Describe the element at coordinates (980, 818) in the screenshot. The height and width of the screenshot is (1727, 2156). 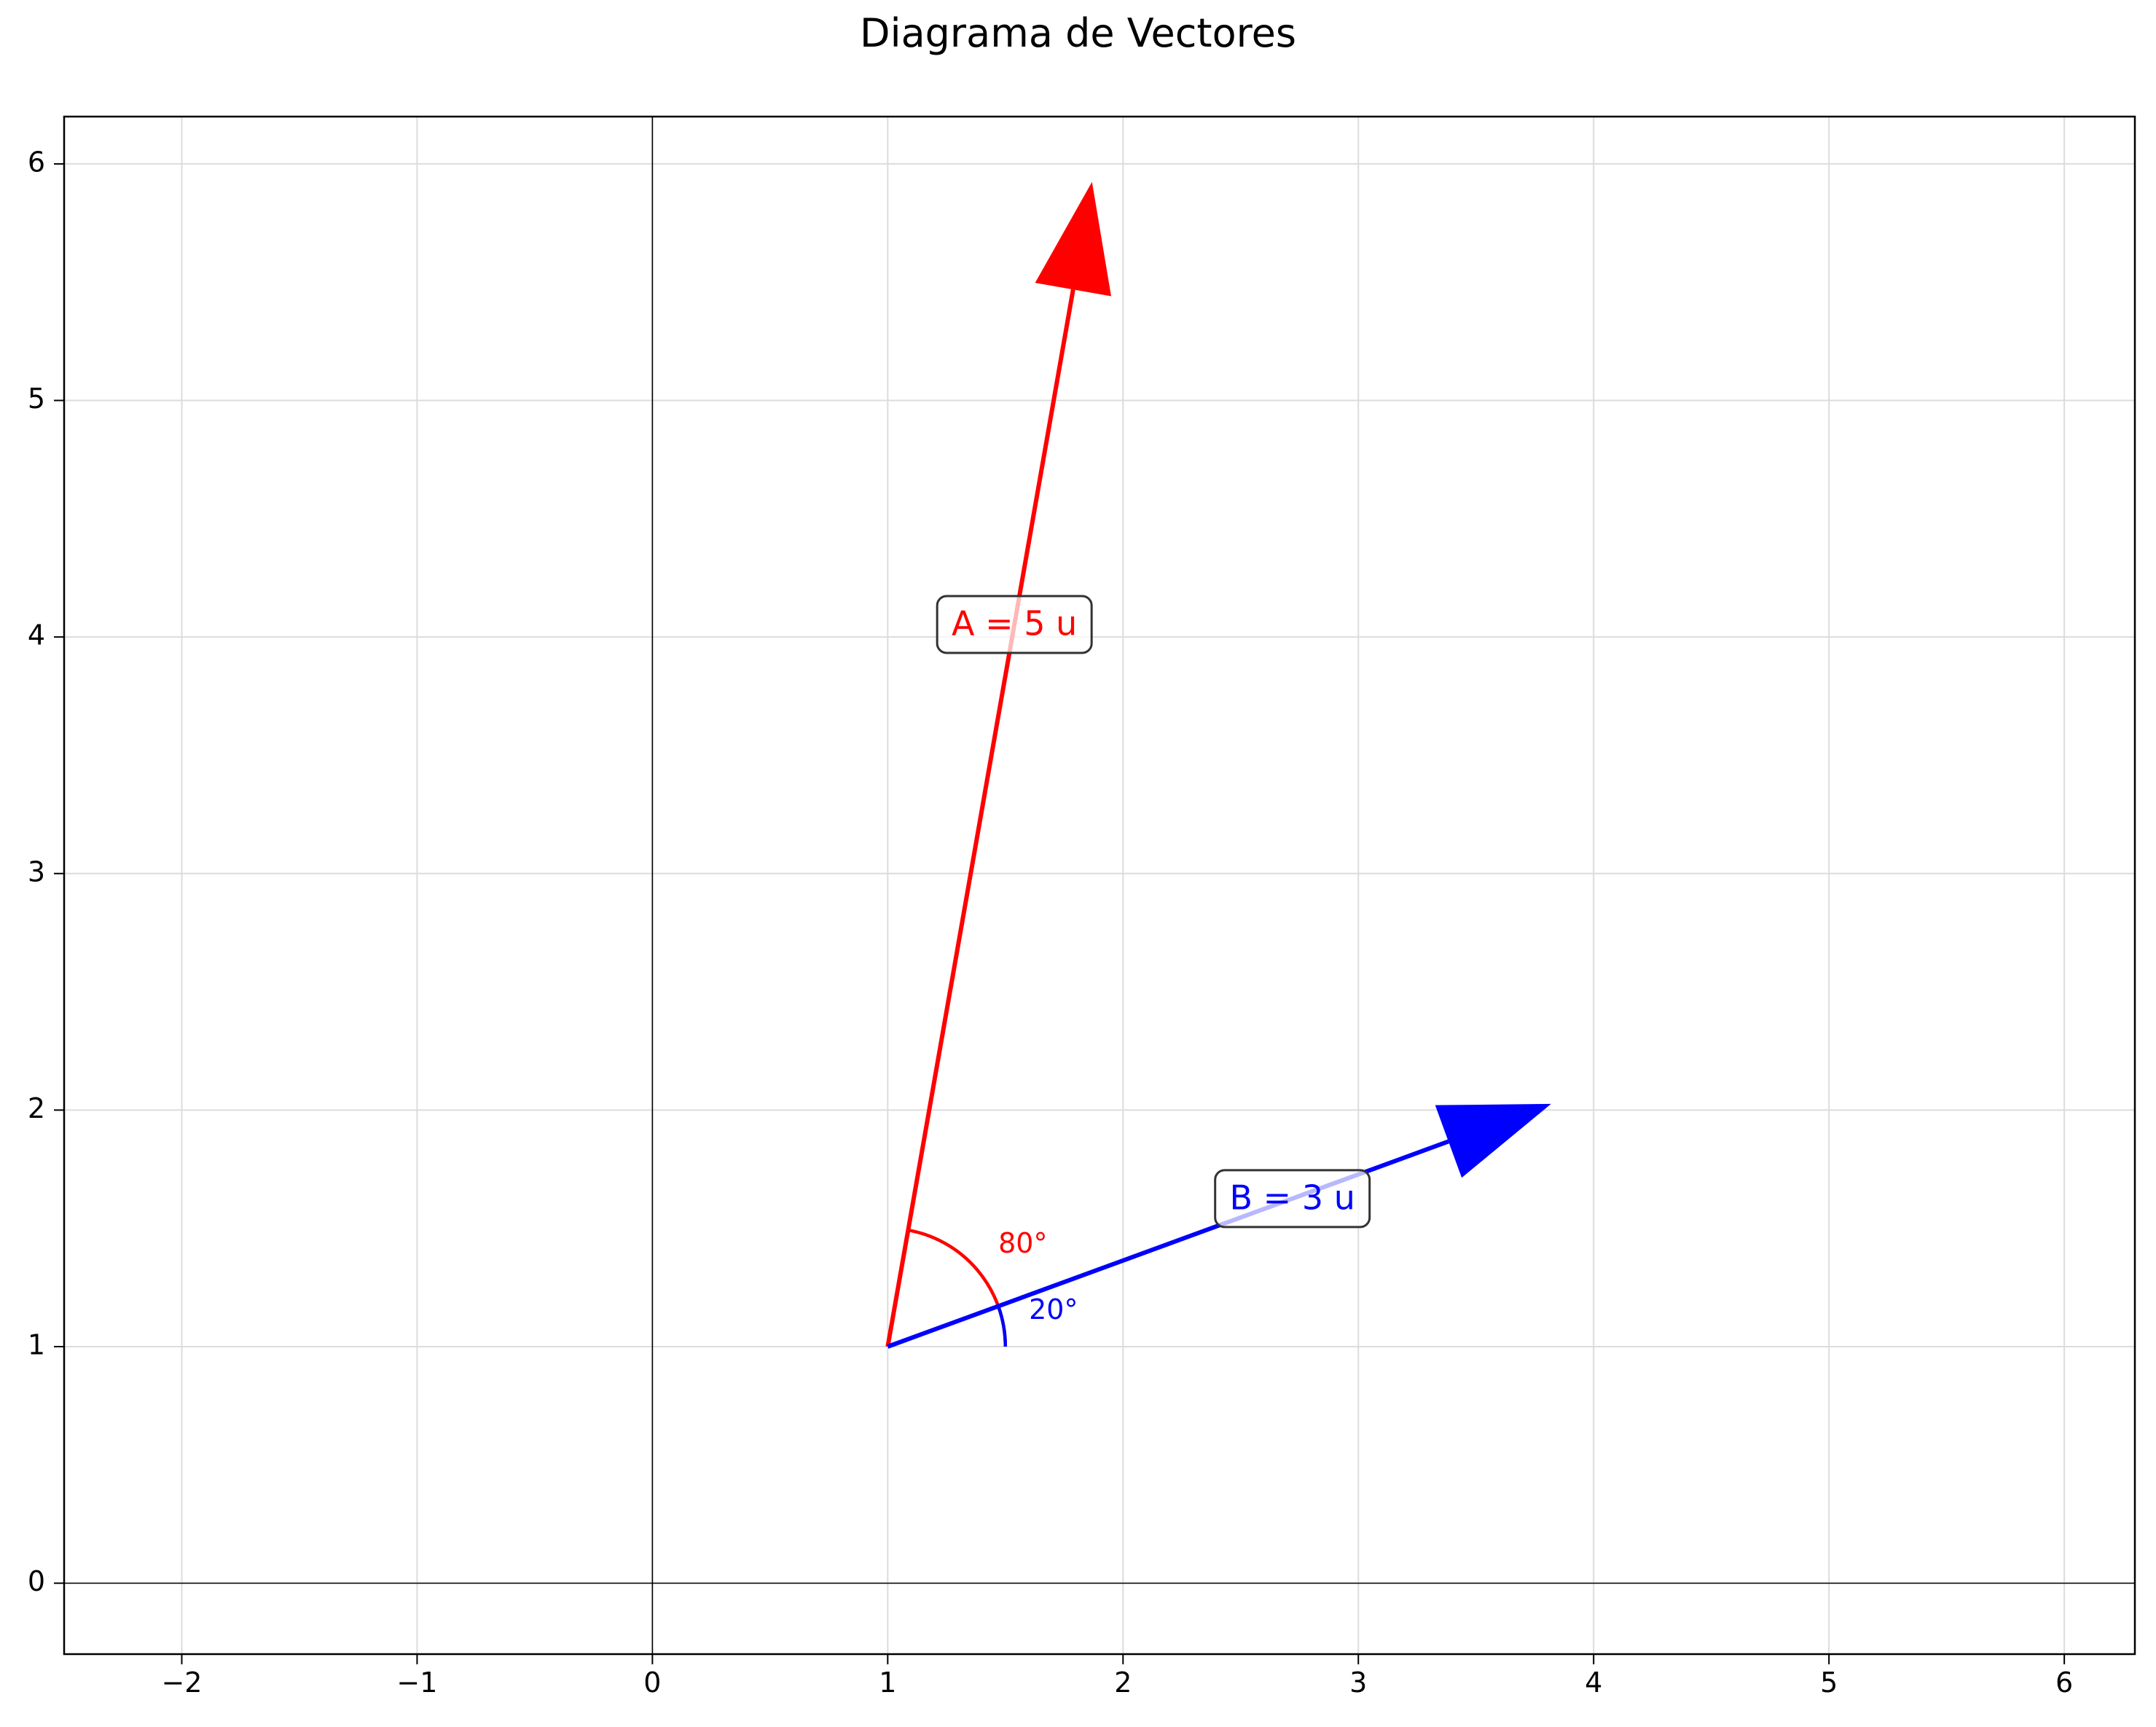
I see `vector-a-shaft` at that location.